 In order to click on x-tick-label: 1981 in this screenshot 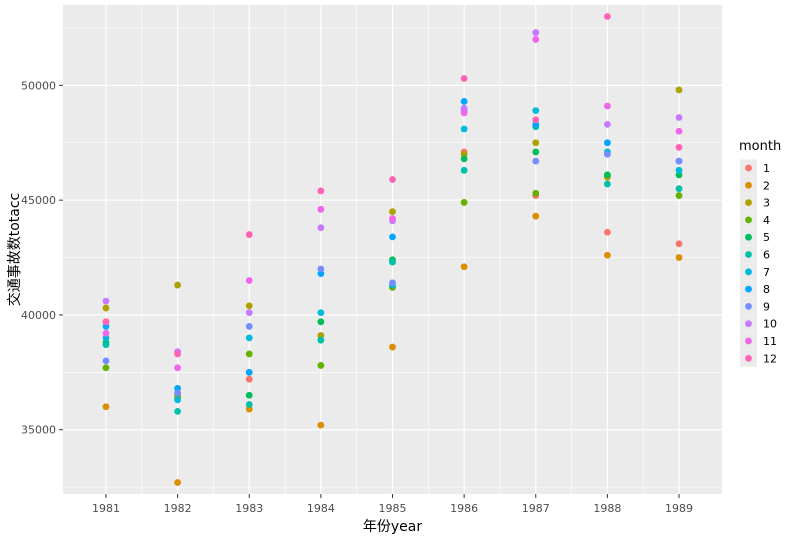, I will do `click(106, 508)`.